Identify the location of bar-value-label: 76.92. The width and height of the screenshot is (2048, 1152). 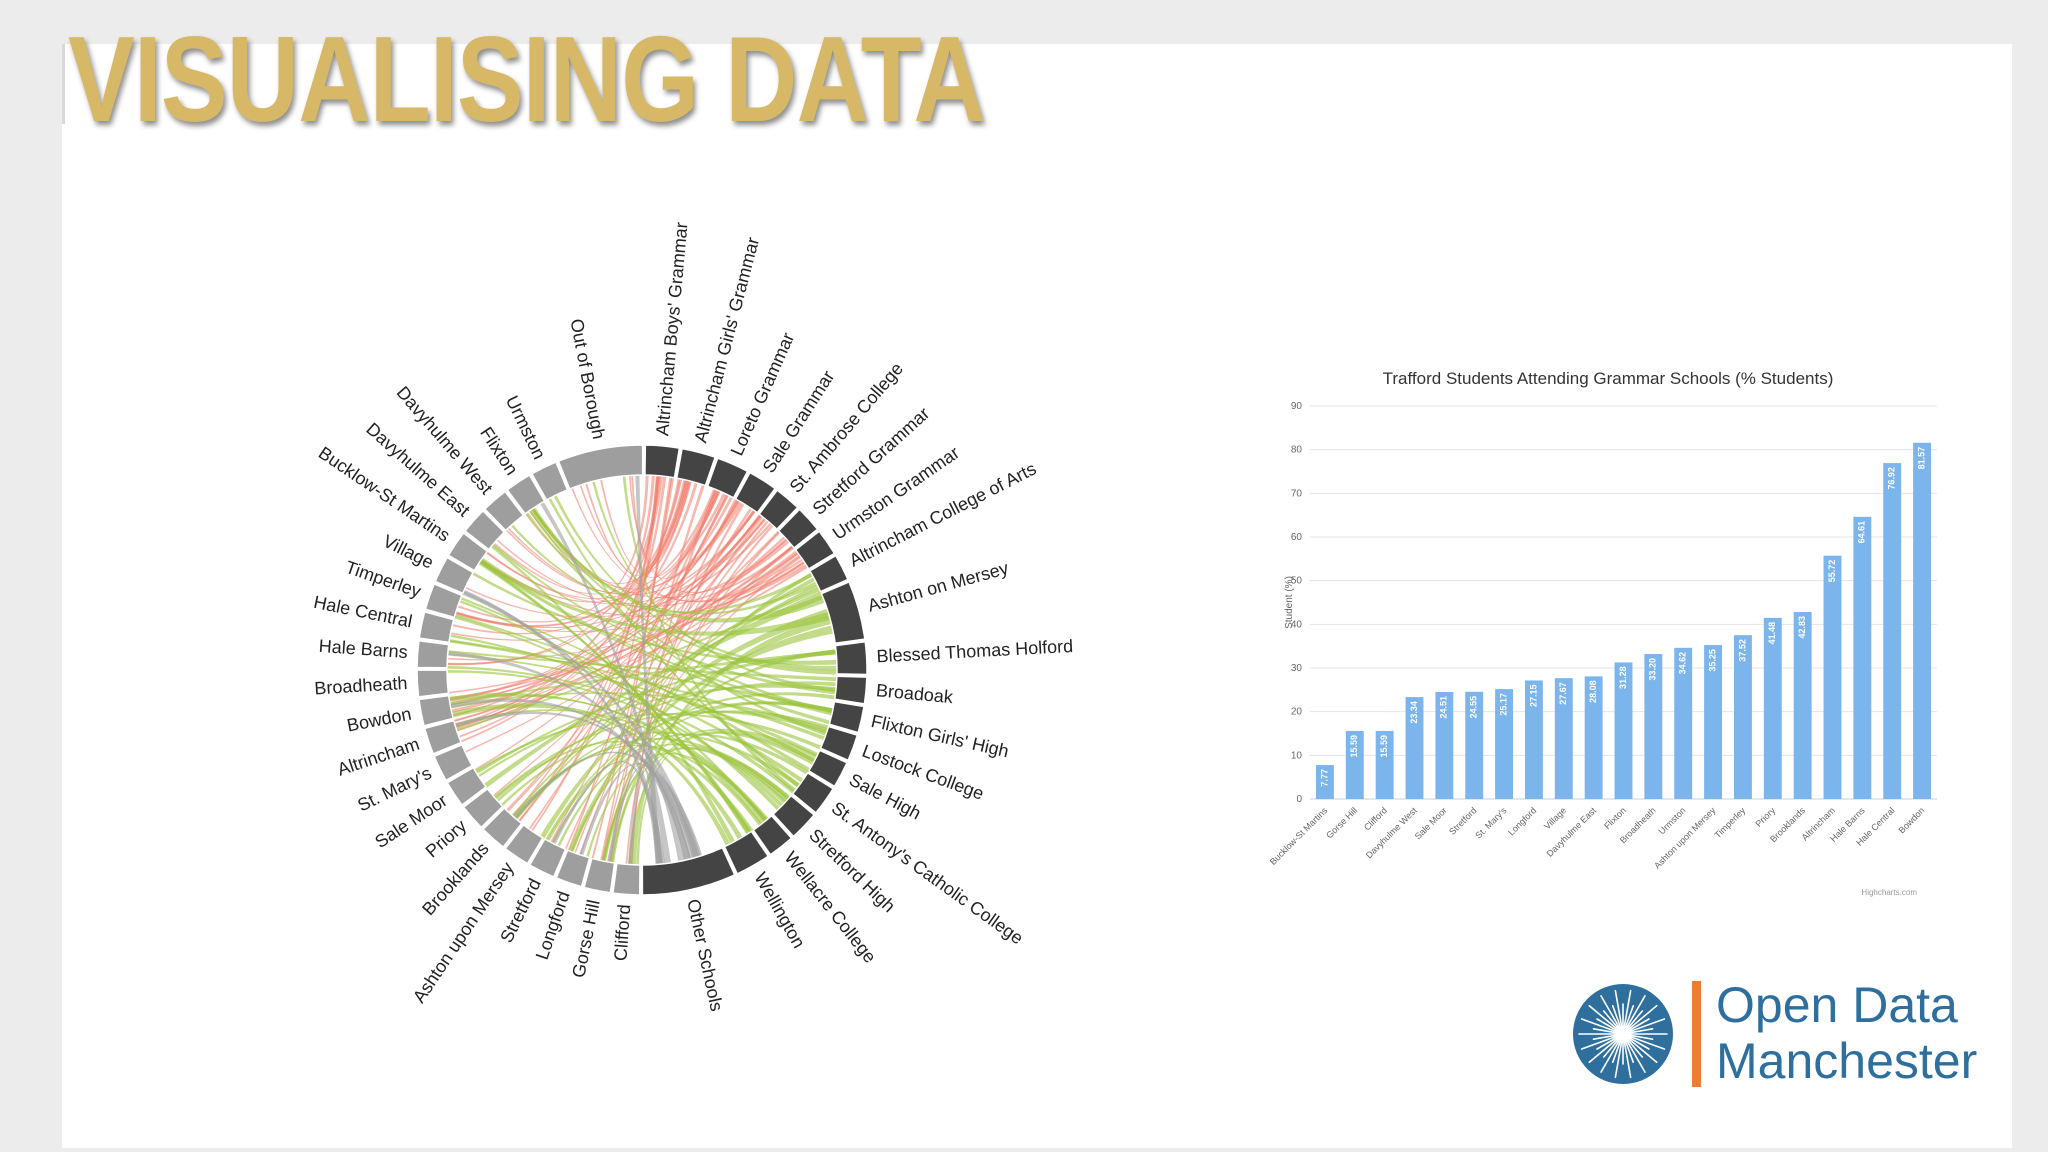
(1892, 478).